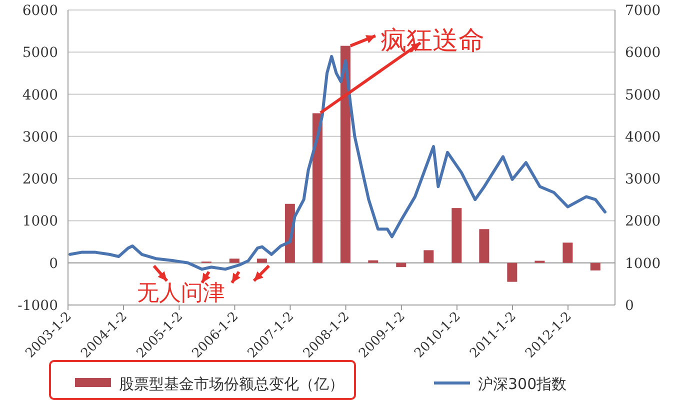 The height and width of the screenshot is (400, 675). Describe the element at coordinates (629, 306) in the screenshot. I see `y2-tick-label: 0` at that location.